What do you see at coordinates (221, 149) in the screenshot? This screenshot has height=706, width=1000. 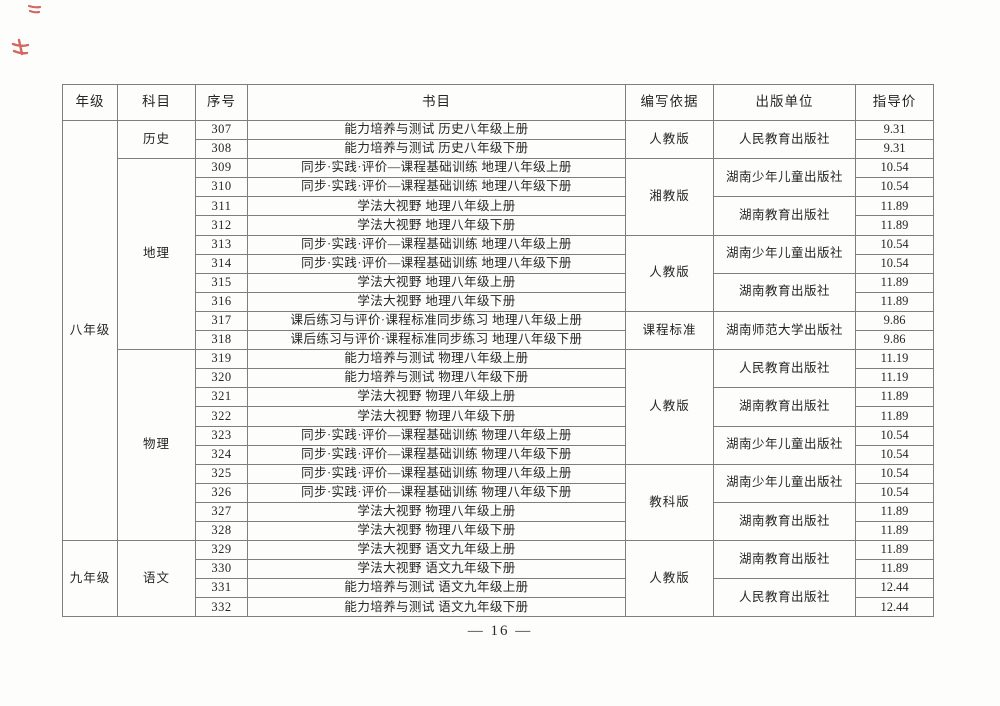 I see `serial-number-cell: 308` at bounding box center [221, 149].